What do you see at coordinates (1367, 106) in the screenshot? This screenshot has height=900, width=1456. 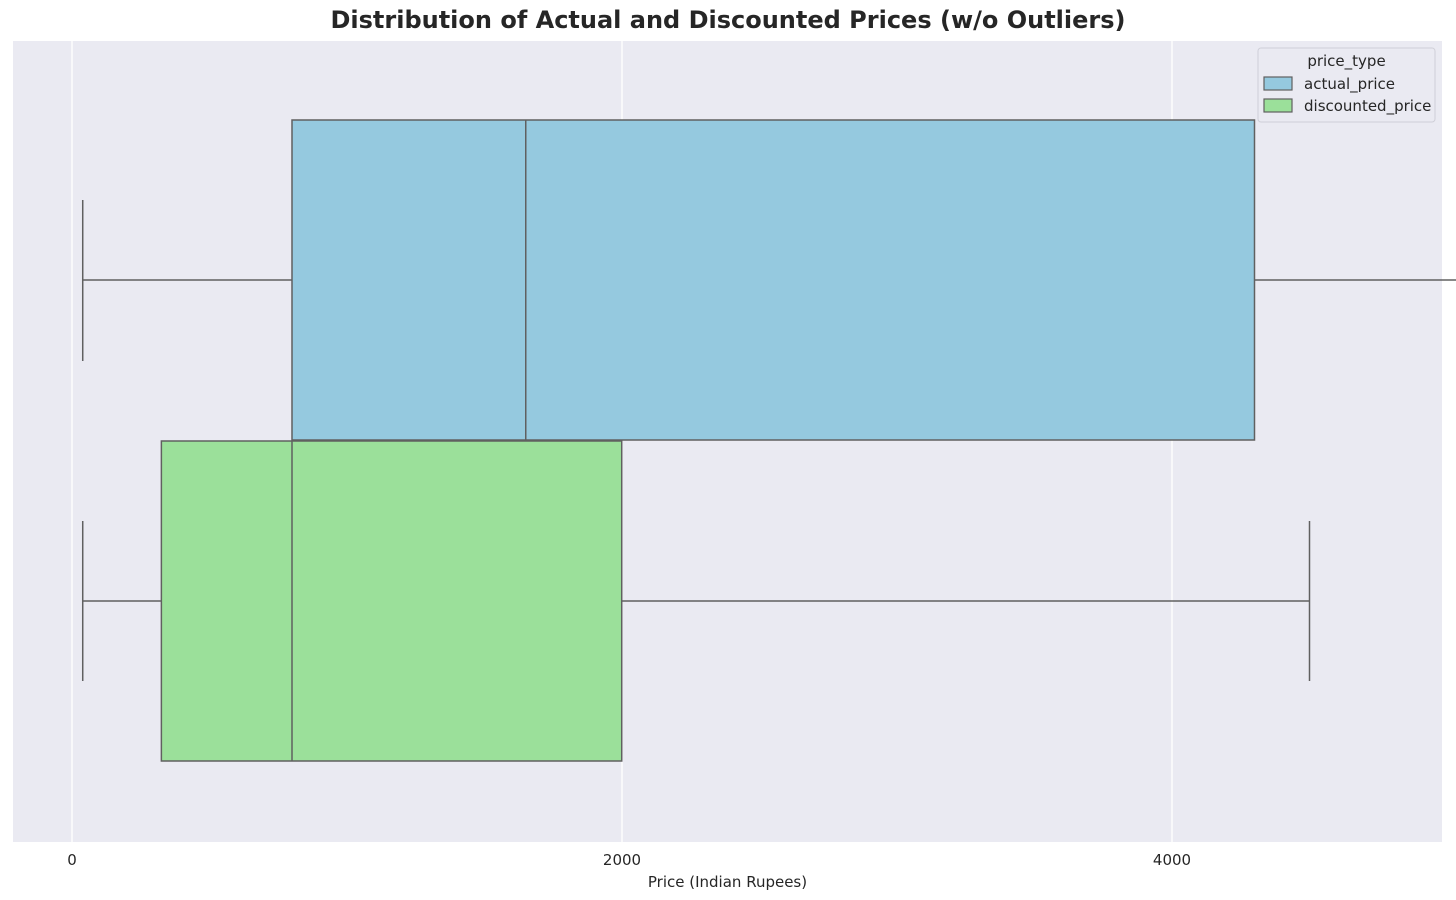 I see `legend-label: discounted_price` at bounding box center [1367, 106].